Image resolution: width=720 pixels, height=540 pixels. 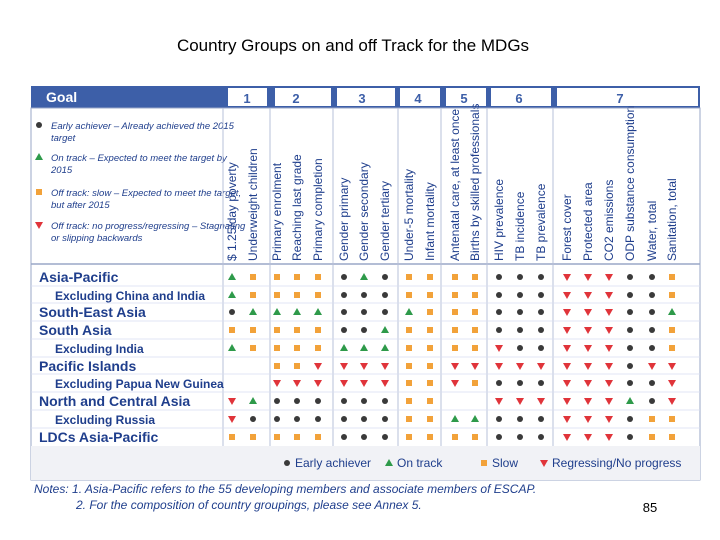 I want to click on page-number: 85, so click(x=650, y=507).